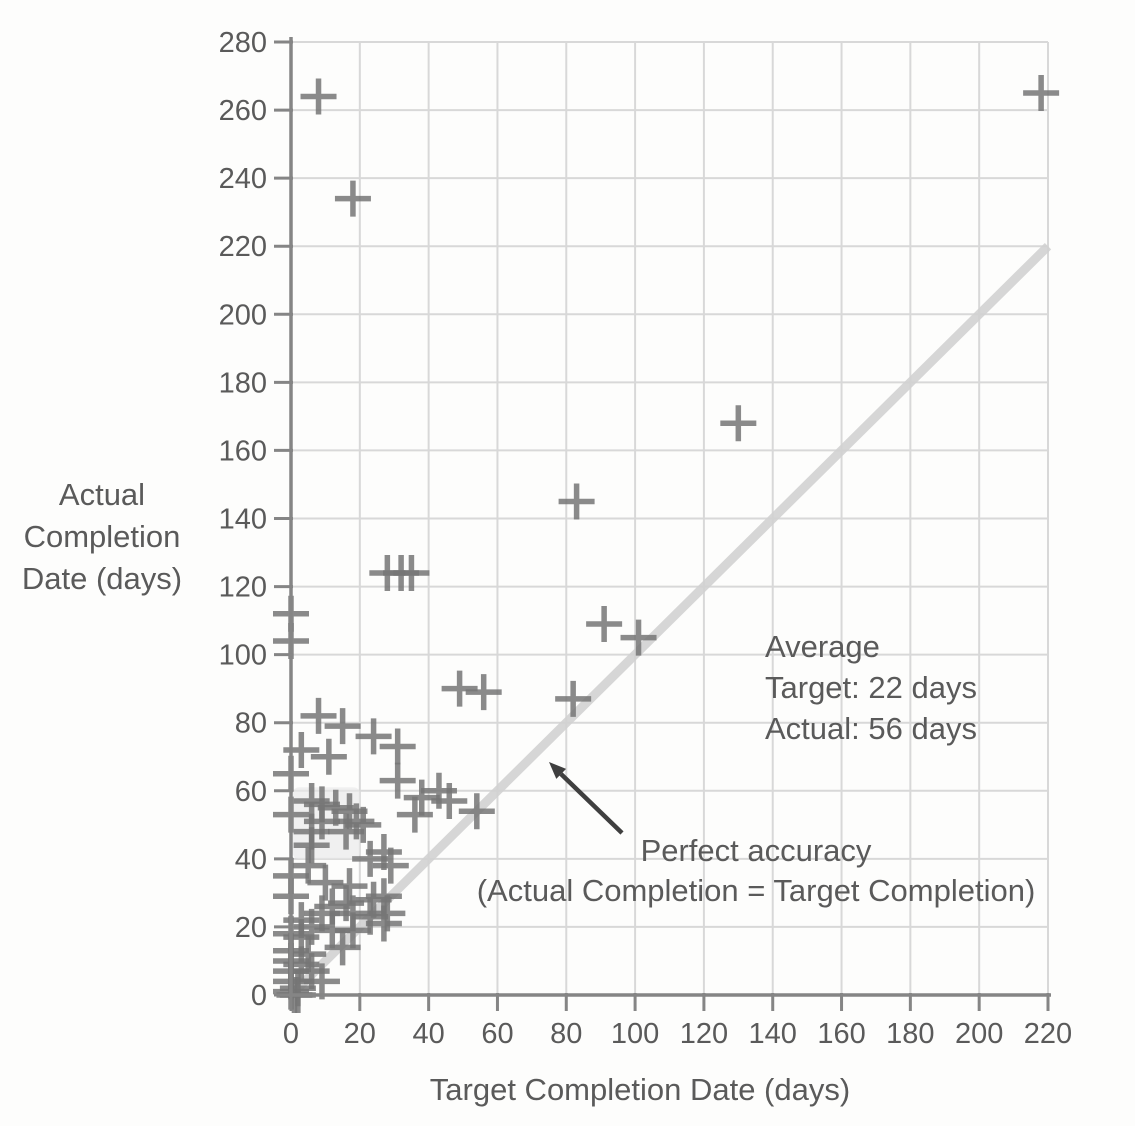  Describe the element at coordinates (910, 1034) in the screenshot. I see `x-tick-label: 180` at that location.